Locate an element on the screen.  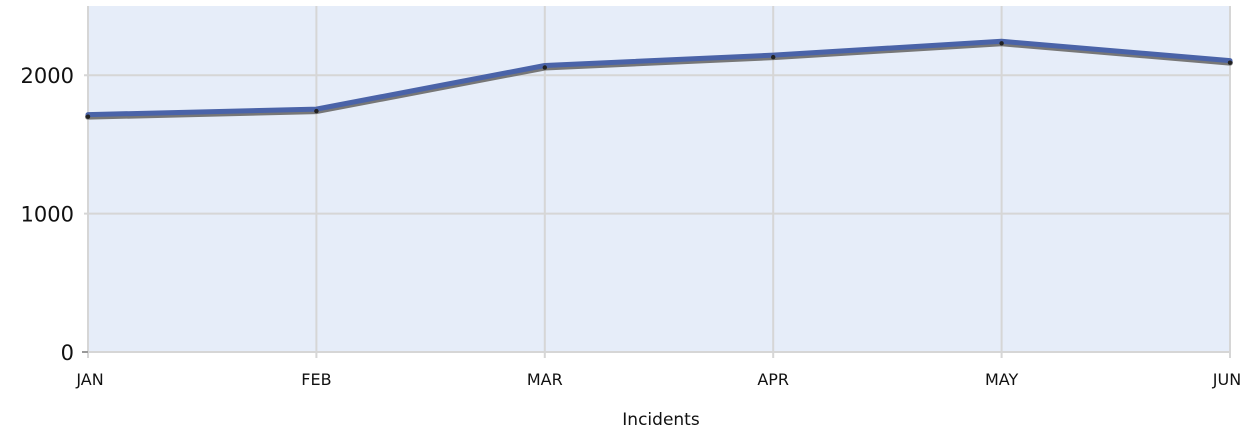
x-tick-label-feb: FEB is located at coordinates (316, 379).